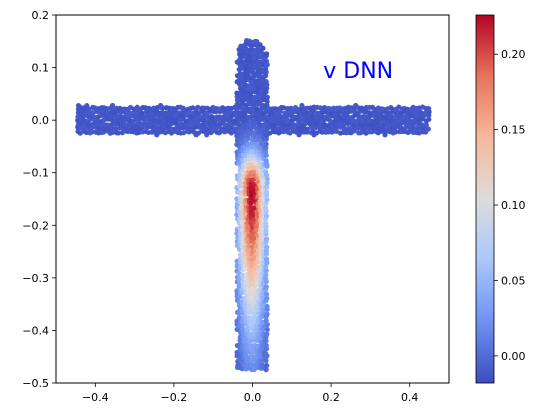  What do you see at coordinates (35, 383) in the screenshot?
I see `y-tick-label: −0.5` at bounding box center [35, 383].